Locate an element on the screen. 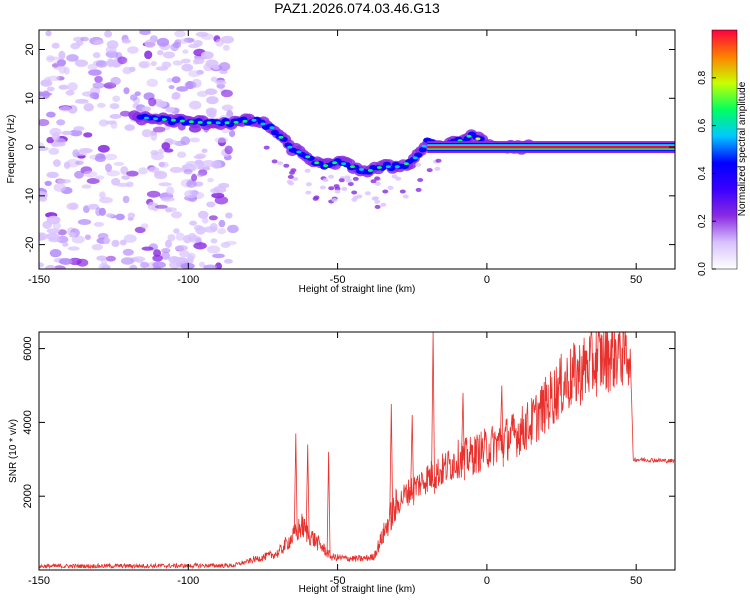 Image resolution: width=750 pixels, height=600 pixels. colorbar-tick-label: 0.4 is located at coordinates (702, 173).